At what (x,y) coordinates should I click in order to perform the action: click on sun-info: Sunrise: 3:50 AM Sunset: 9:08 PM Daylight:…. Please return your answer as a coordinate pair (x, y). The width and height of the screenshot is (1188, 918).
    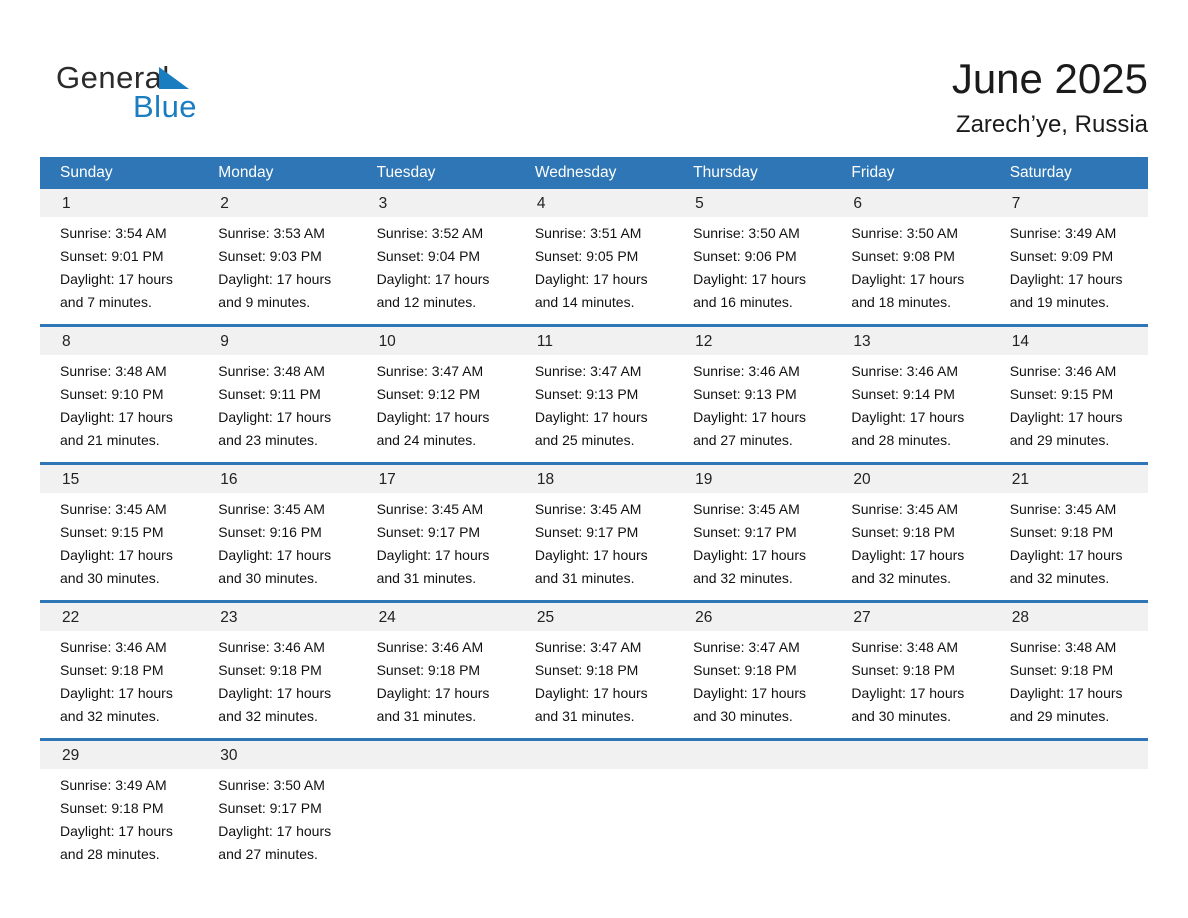
    Looking at the image, I should click on (916, 268).